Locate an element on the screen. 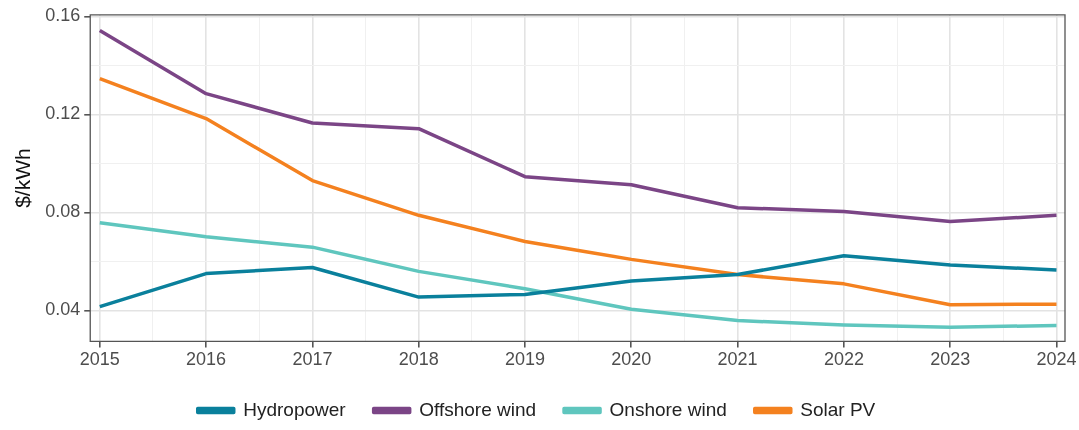 The width and height of the screenshot is (1079, 430). y-axis-title: $/kWh is located at coordinates (23, 178).